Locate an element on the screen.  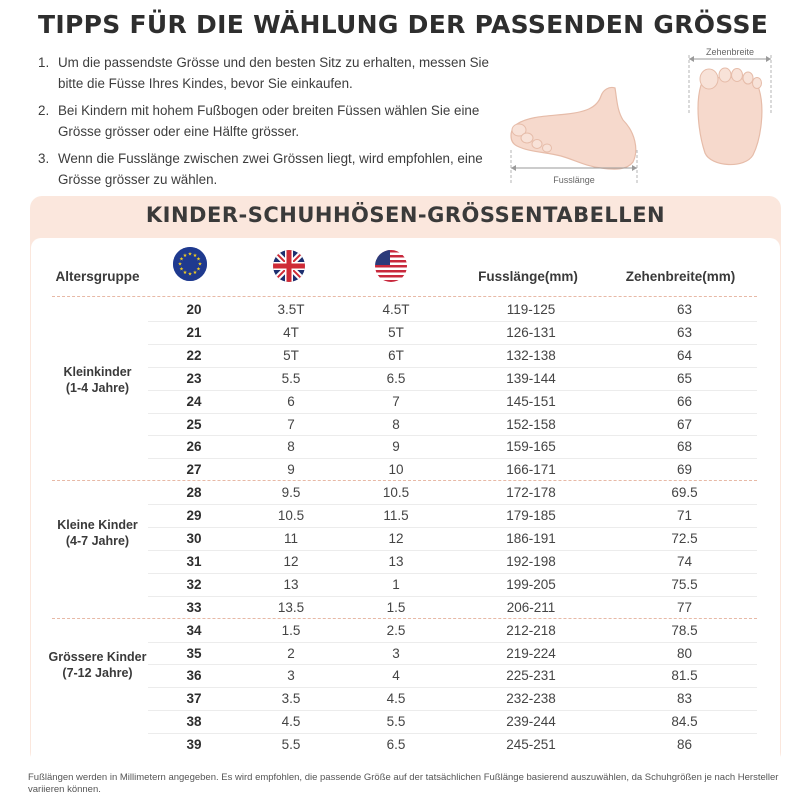
cell-eu: 30 is located at coordinates (194, 538).